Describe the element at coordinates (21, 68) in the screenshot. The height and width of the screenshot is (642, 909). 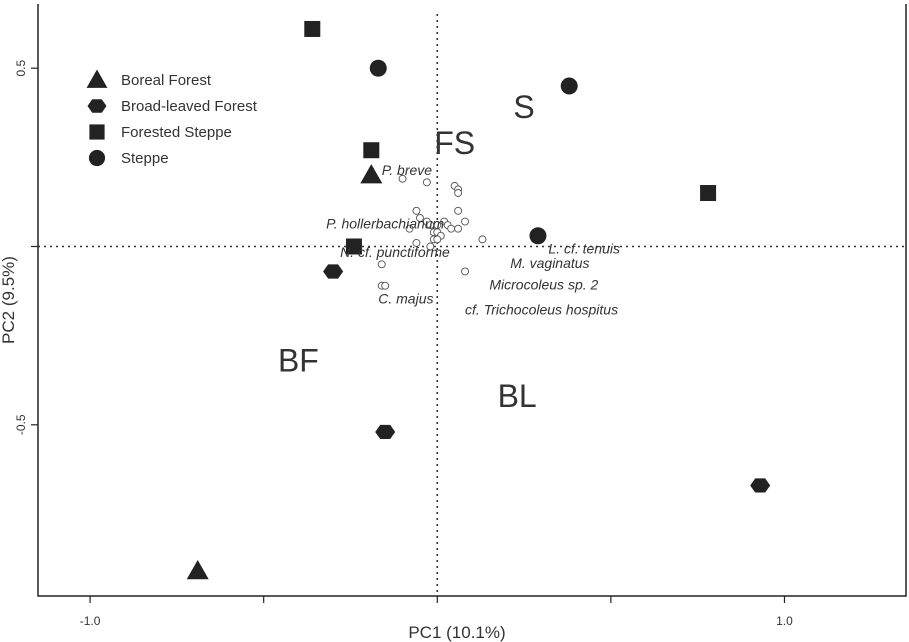
I see `y-tick-label: 0.5` at that location.